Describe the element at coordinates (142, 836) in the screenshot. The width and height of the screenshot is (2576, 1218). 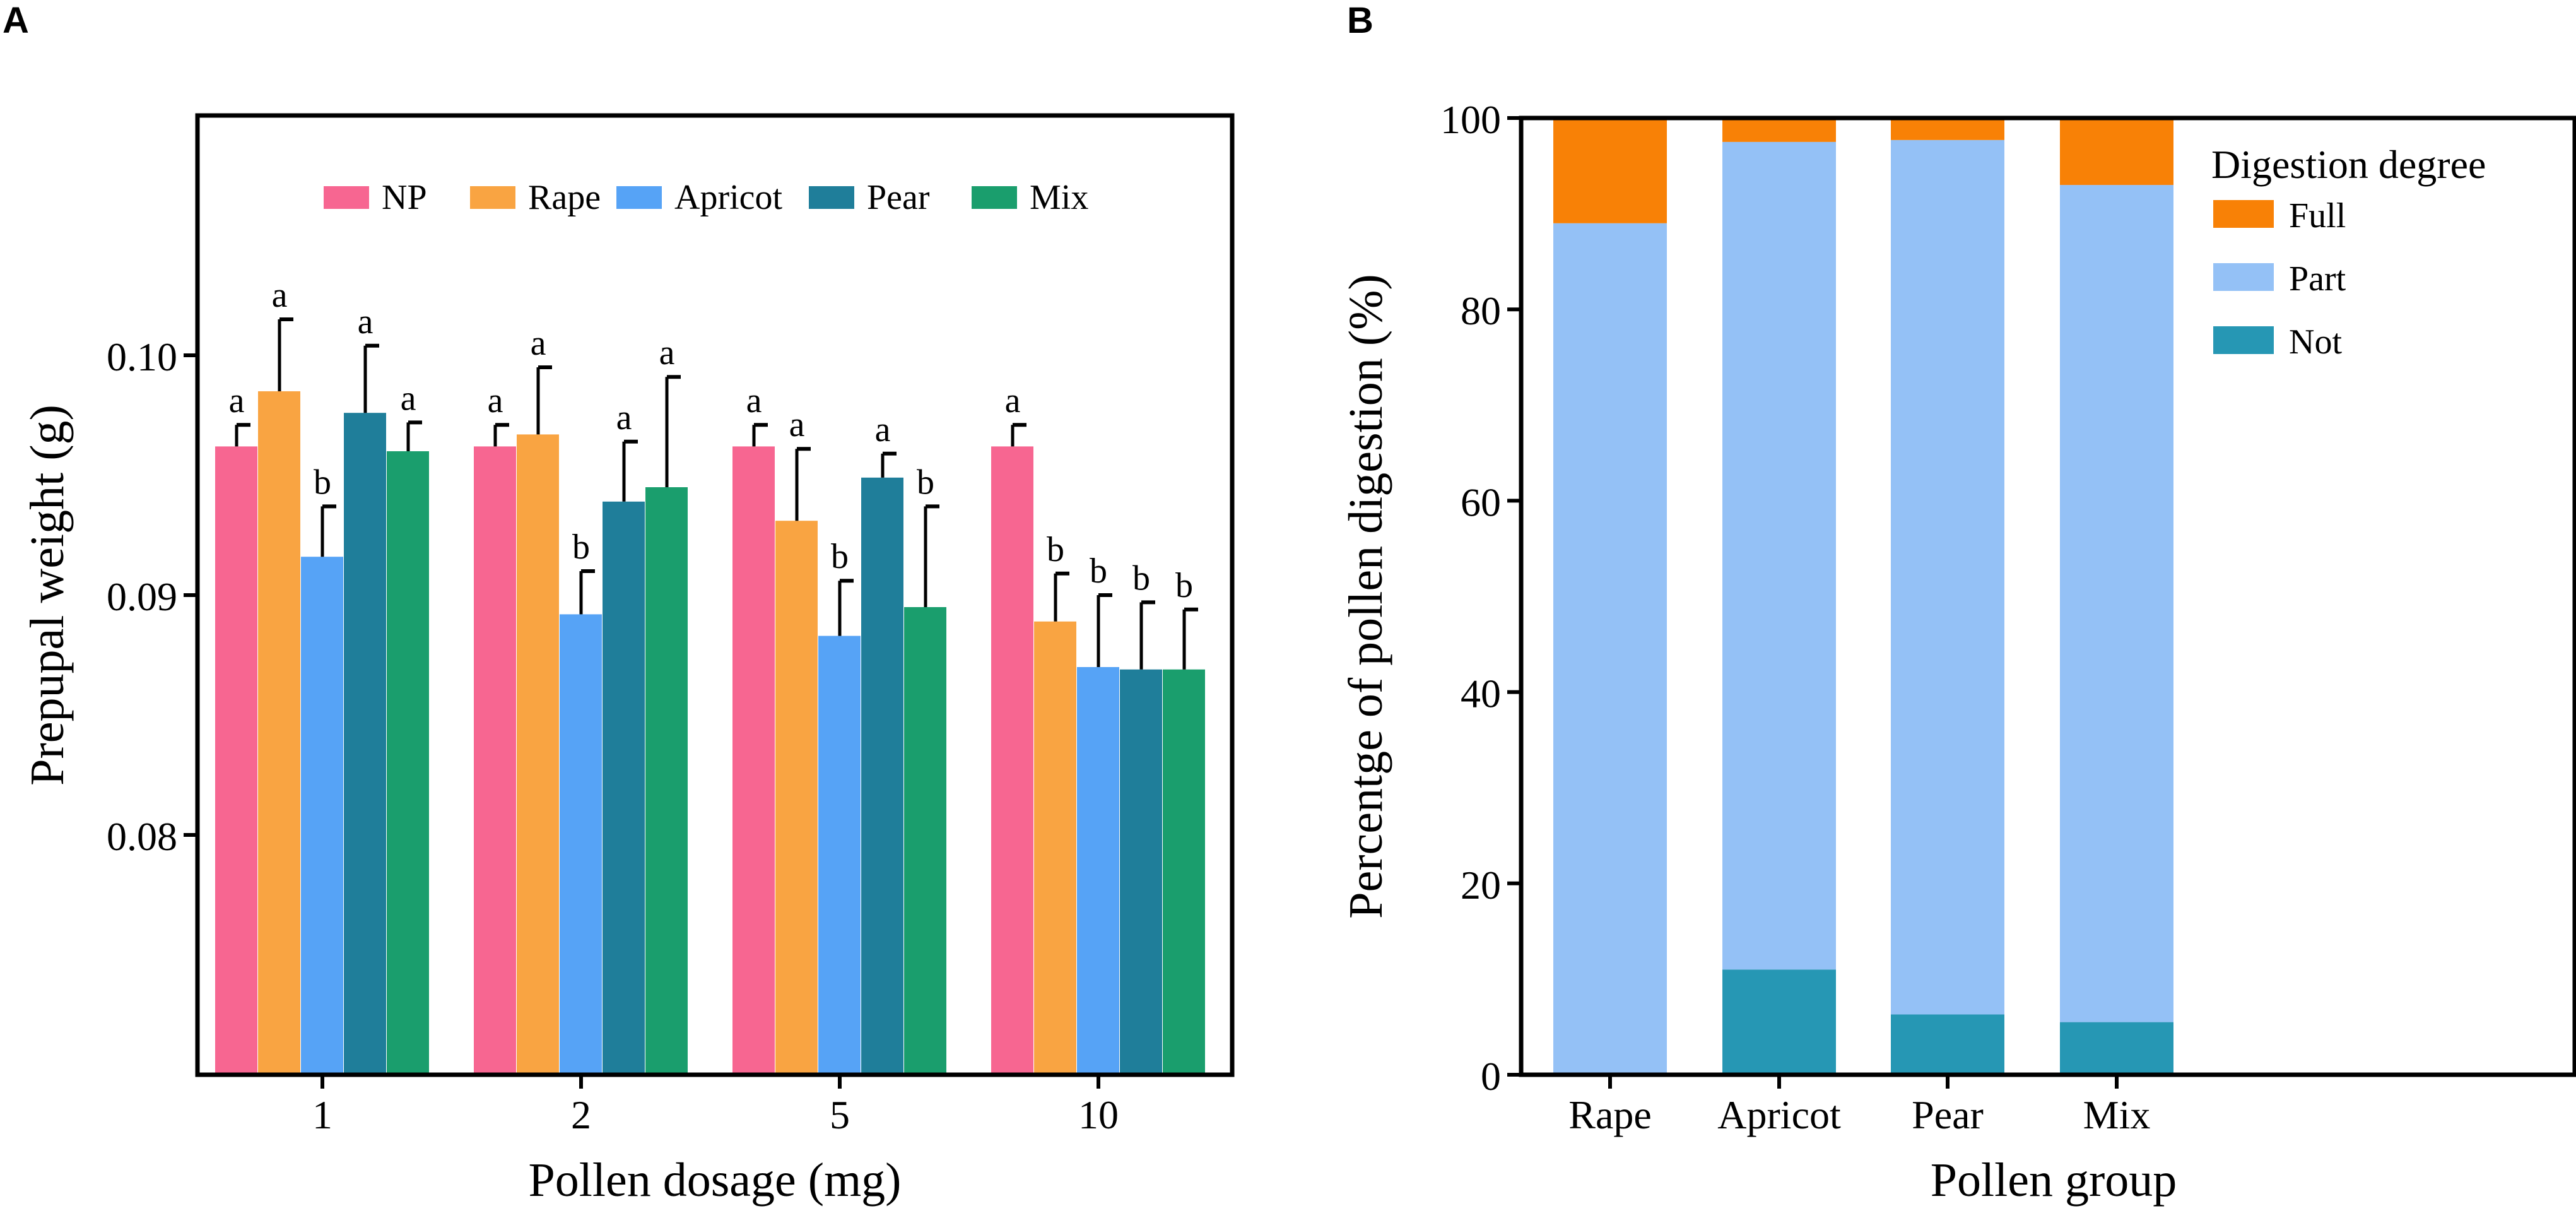
I see `chart-a-y-tick-label: 0.08` at that location.